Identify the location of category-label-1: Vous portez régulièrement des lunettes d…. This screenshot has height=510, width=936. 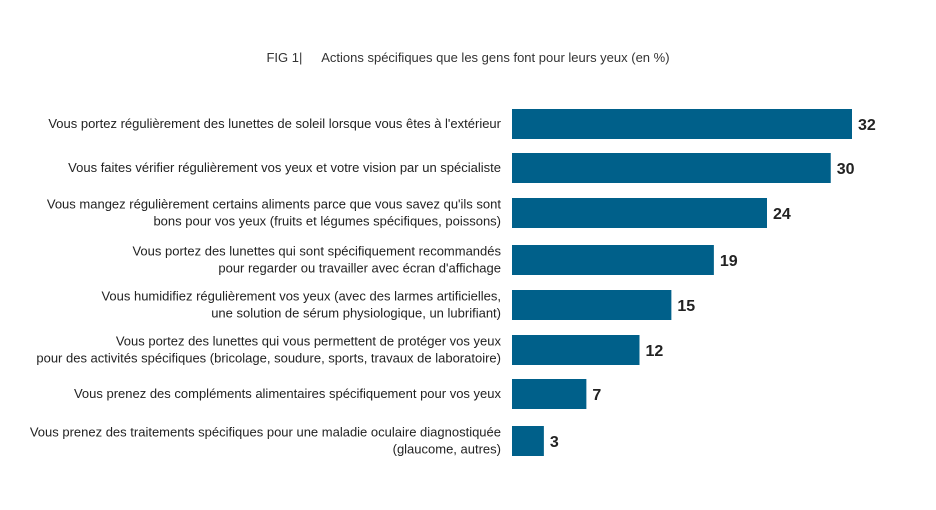
(274, 123).